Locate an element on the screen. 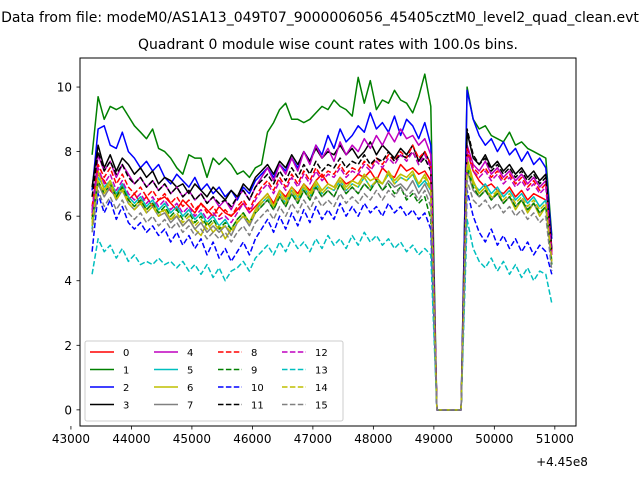 The width and height of the screenshot is (640, 480). x-tick-label: 43000 is located at coordinates (71, 439).